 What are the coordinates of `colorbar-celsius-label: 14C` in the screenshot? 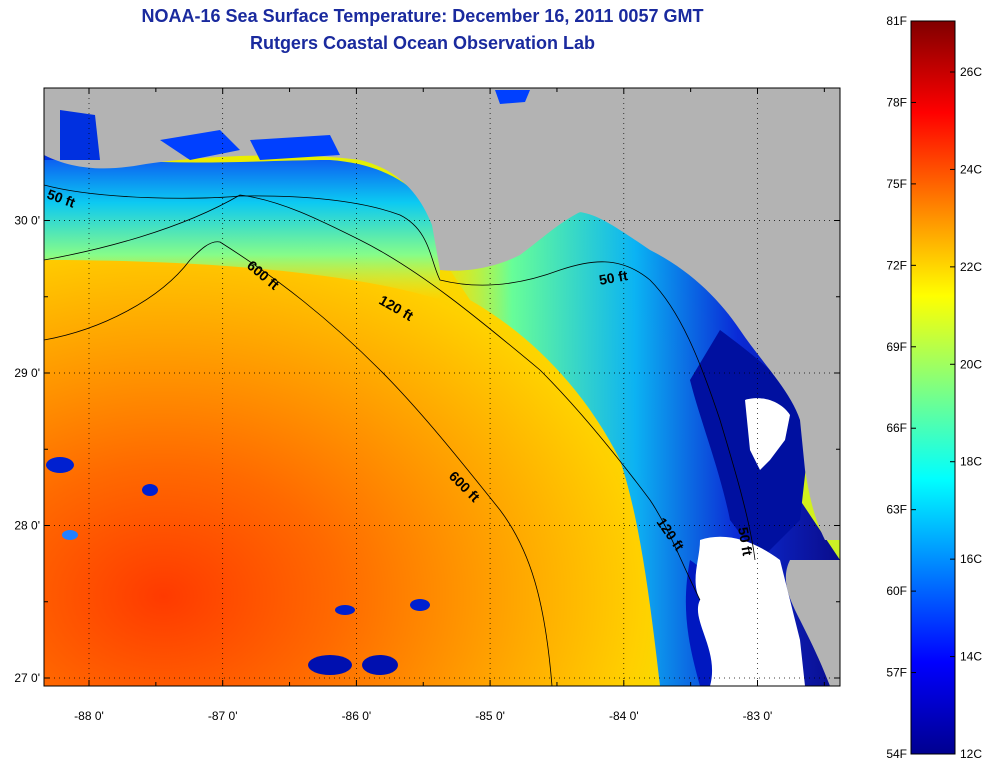 It's located at (971, 657).